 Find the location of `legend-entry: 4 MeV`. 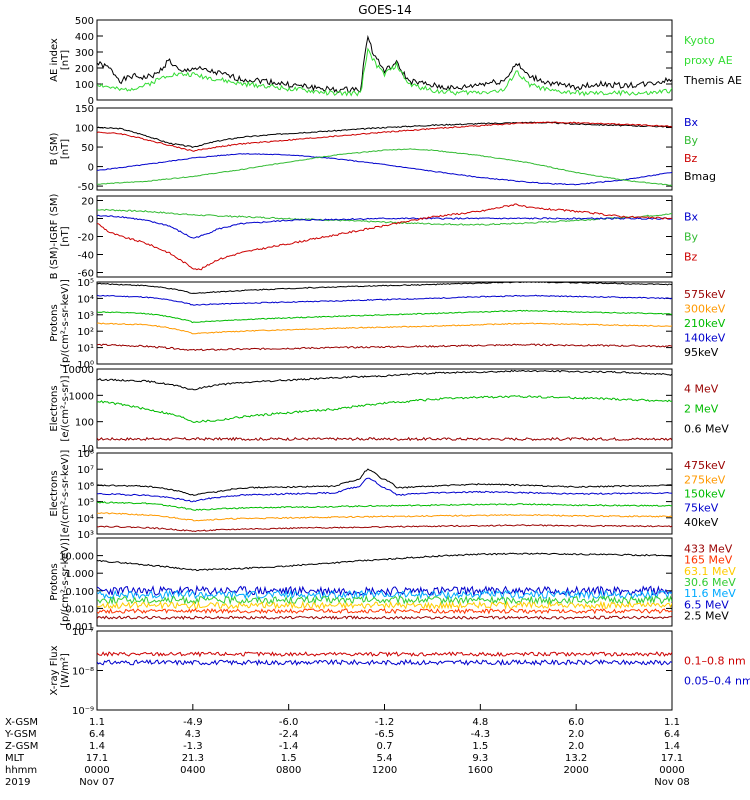

legend-entry: 4 MeV is located at coordinates (701, 389).